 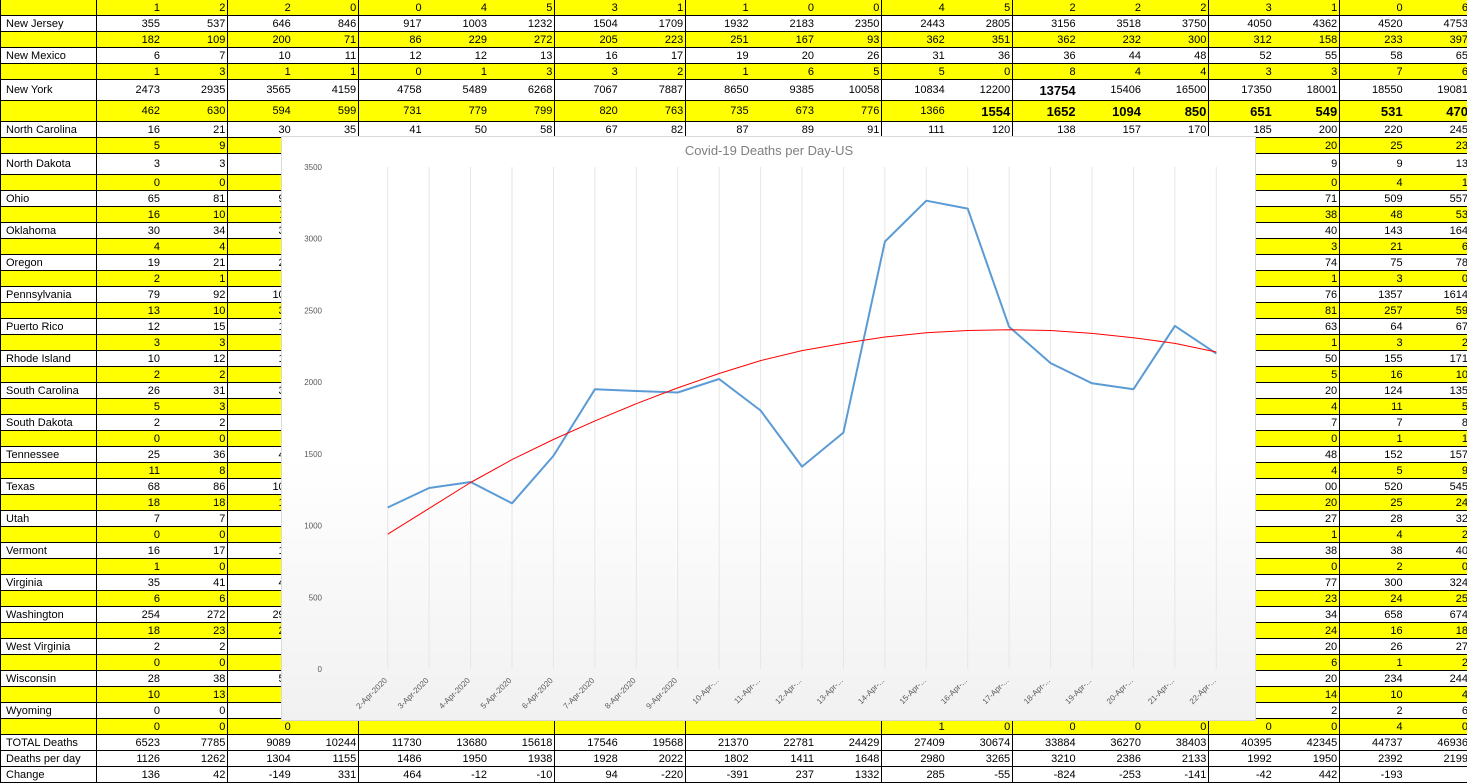 I want to click on sheet-cell: 93, so click(x=849, y=40).